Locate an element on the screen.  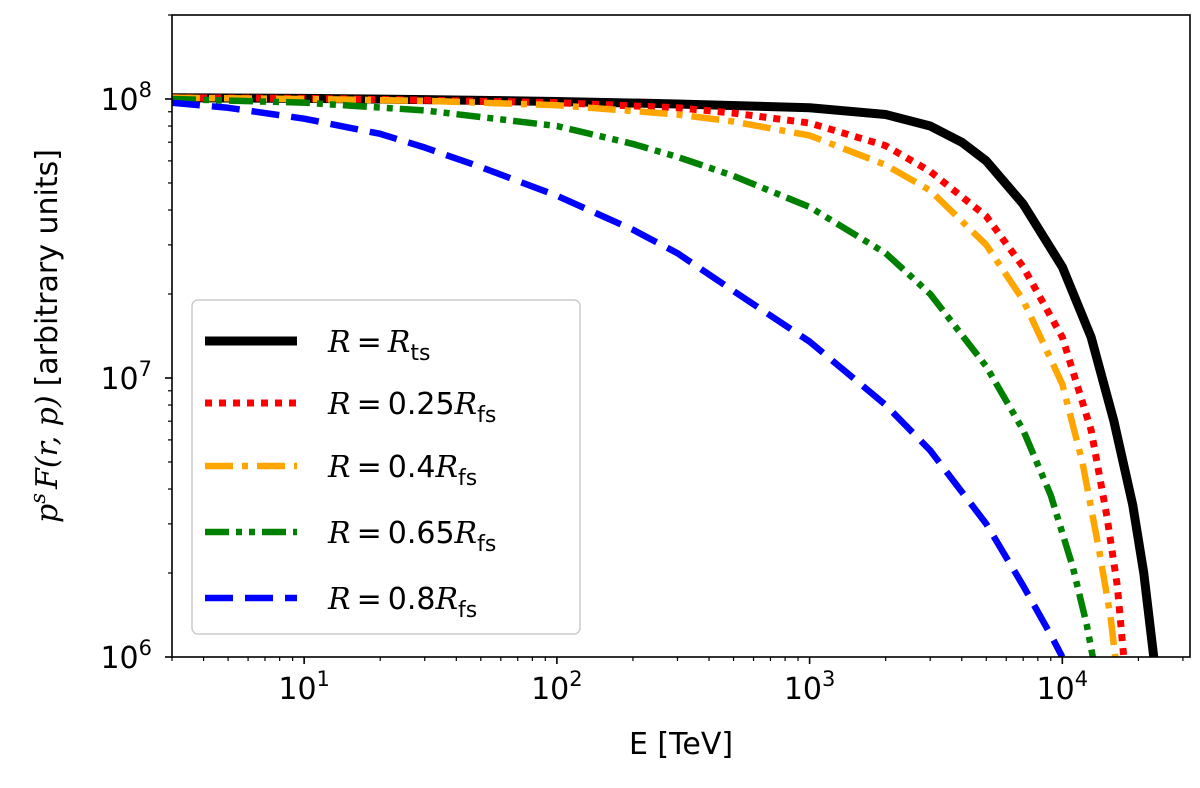
x-tick-label: 10¹ is located at coordinates (304, 687).